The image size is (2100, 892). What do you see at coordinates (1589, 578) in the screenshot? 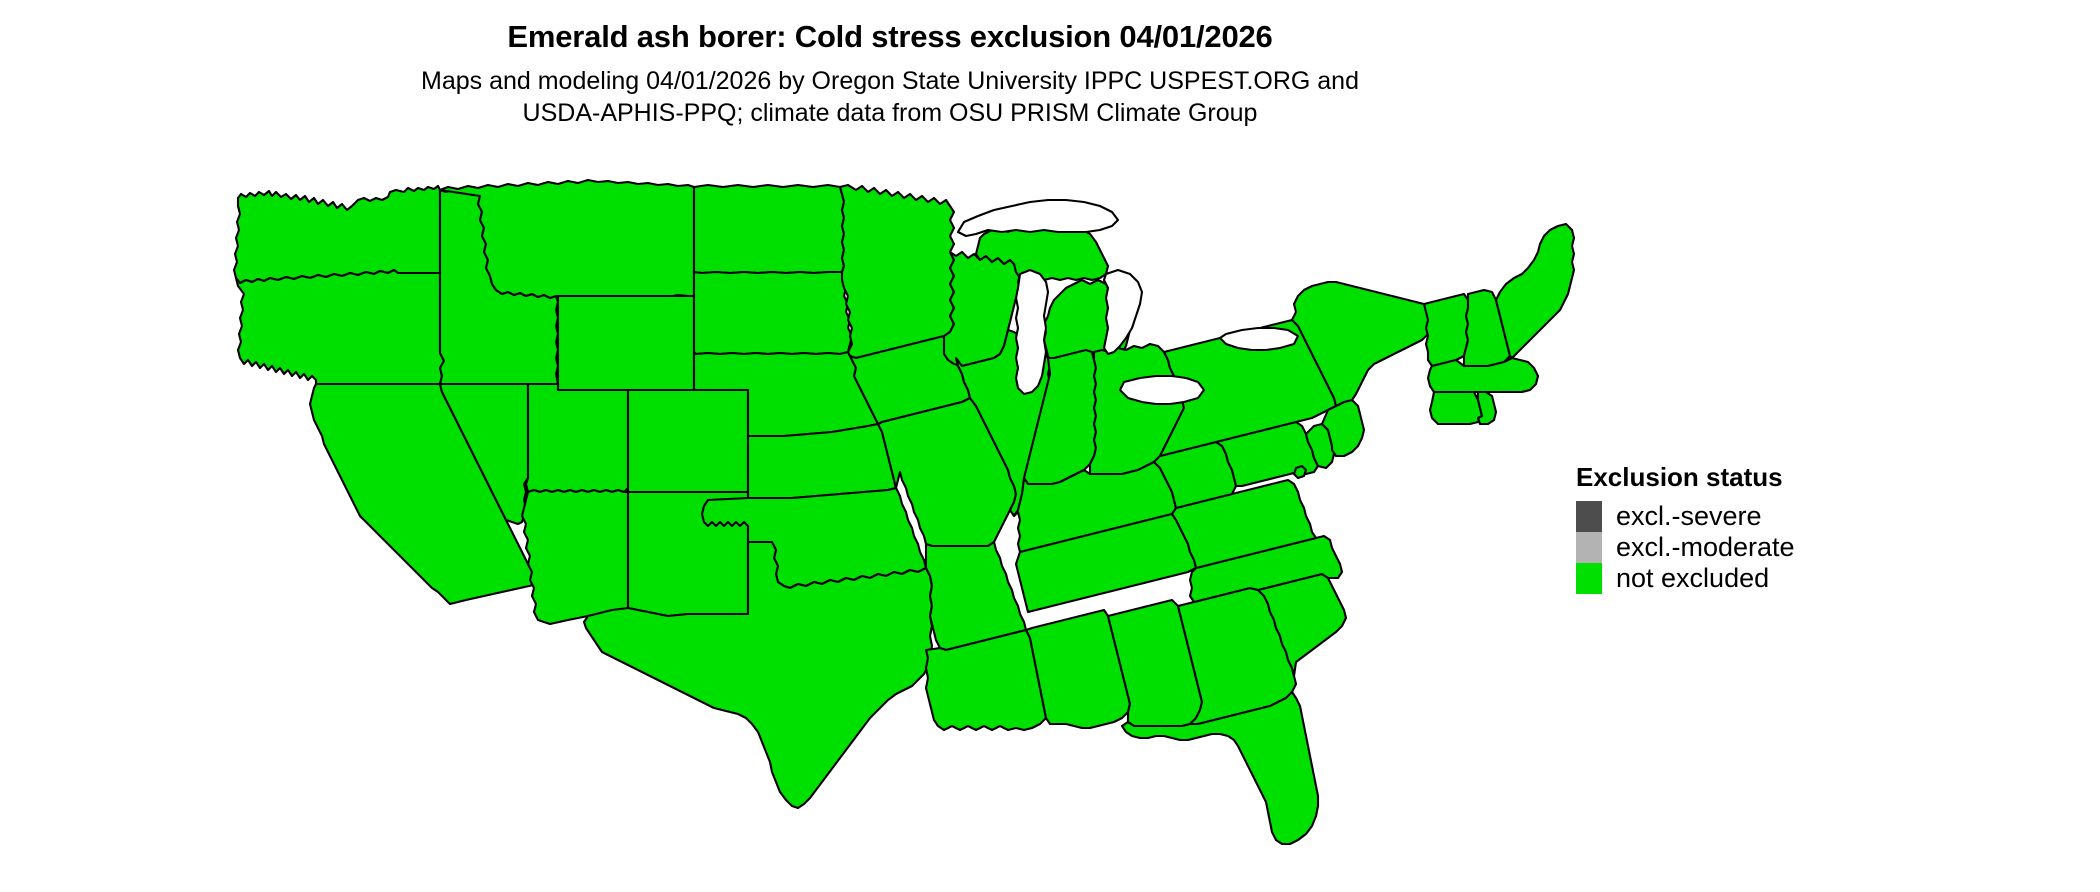
I see `legend-swatch-not-excluded` at bounding box center [1589, 578].